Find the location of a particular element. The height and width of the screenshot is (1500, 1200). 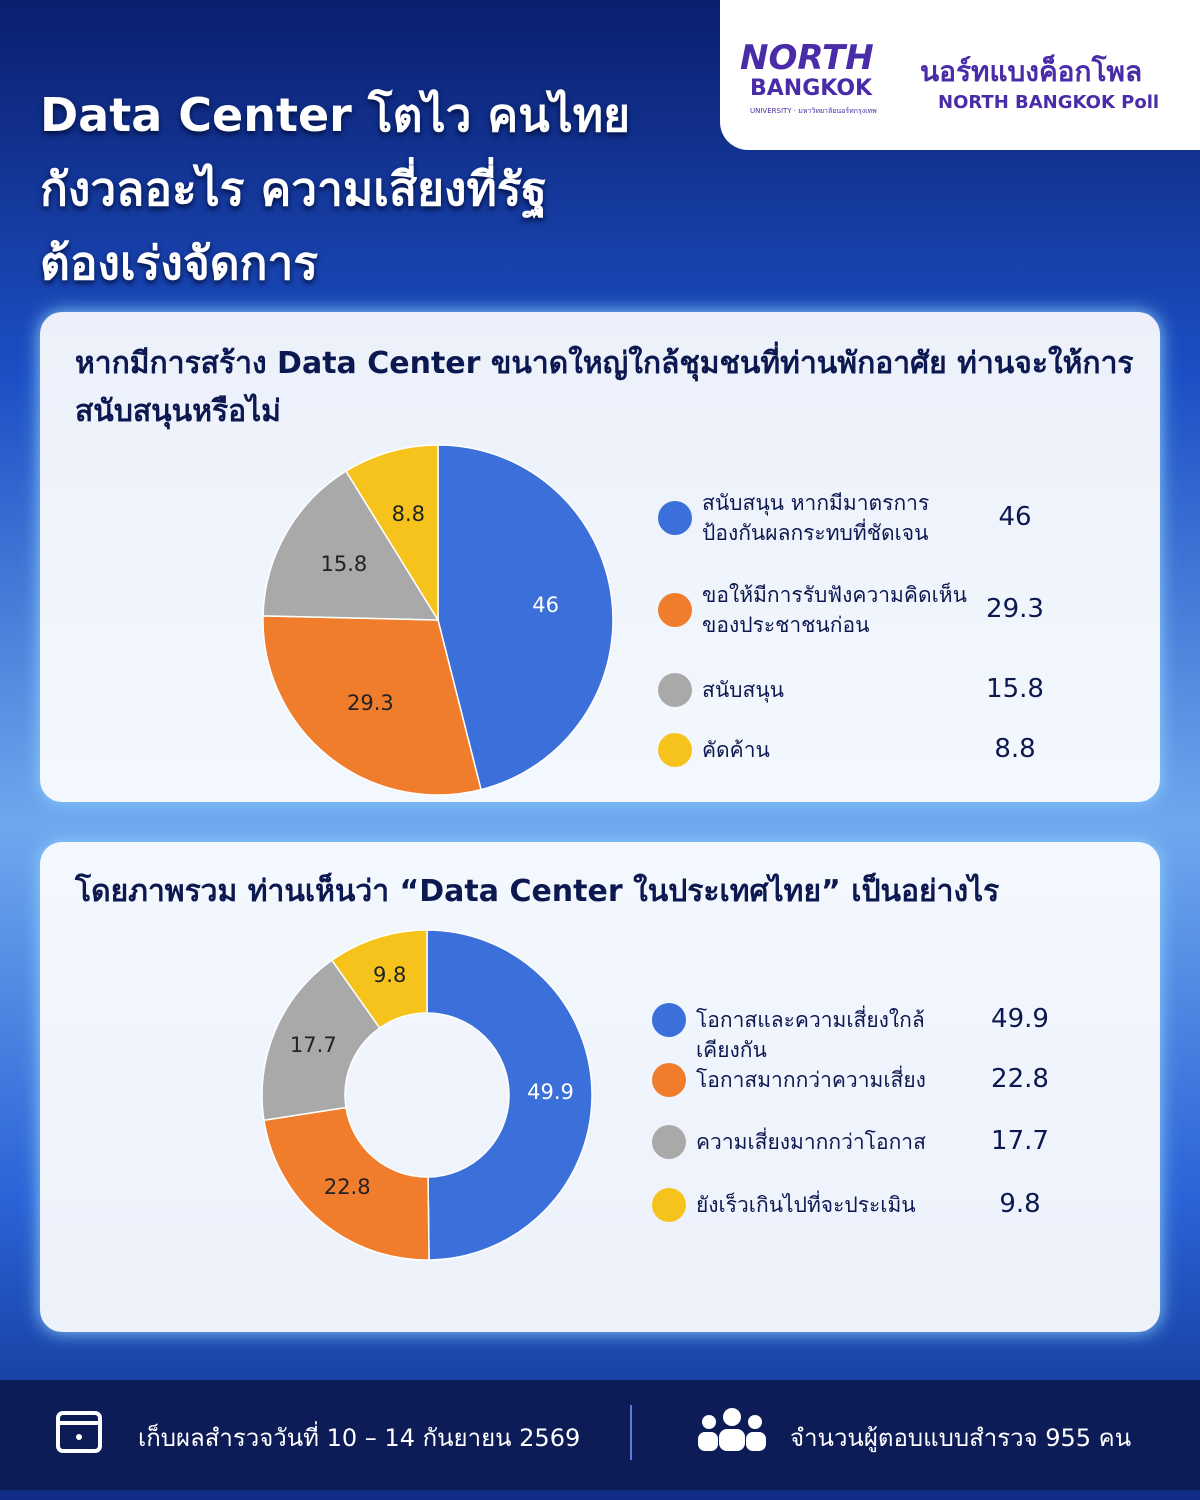

slice-label: 15.8 is located at coordinates (344, 564).